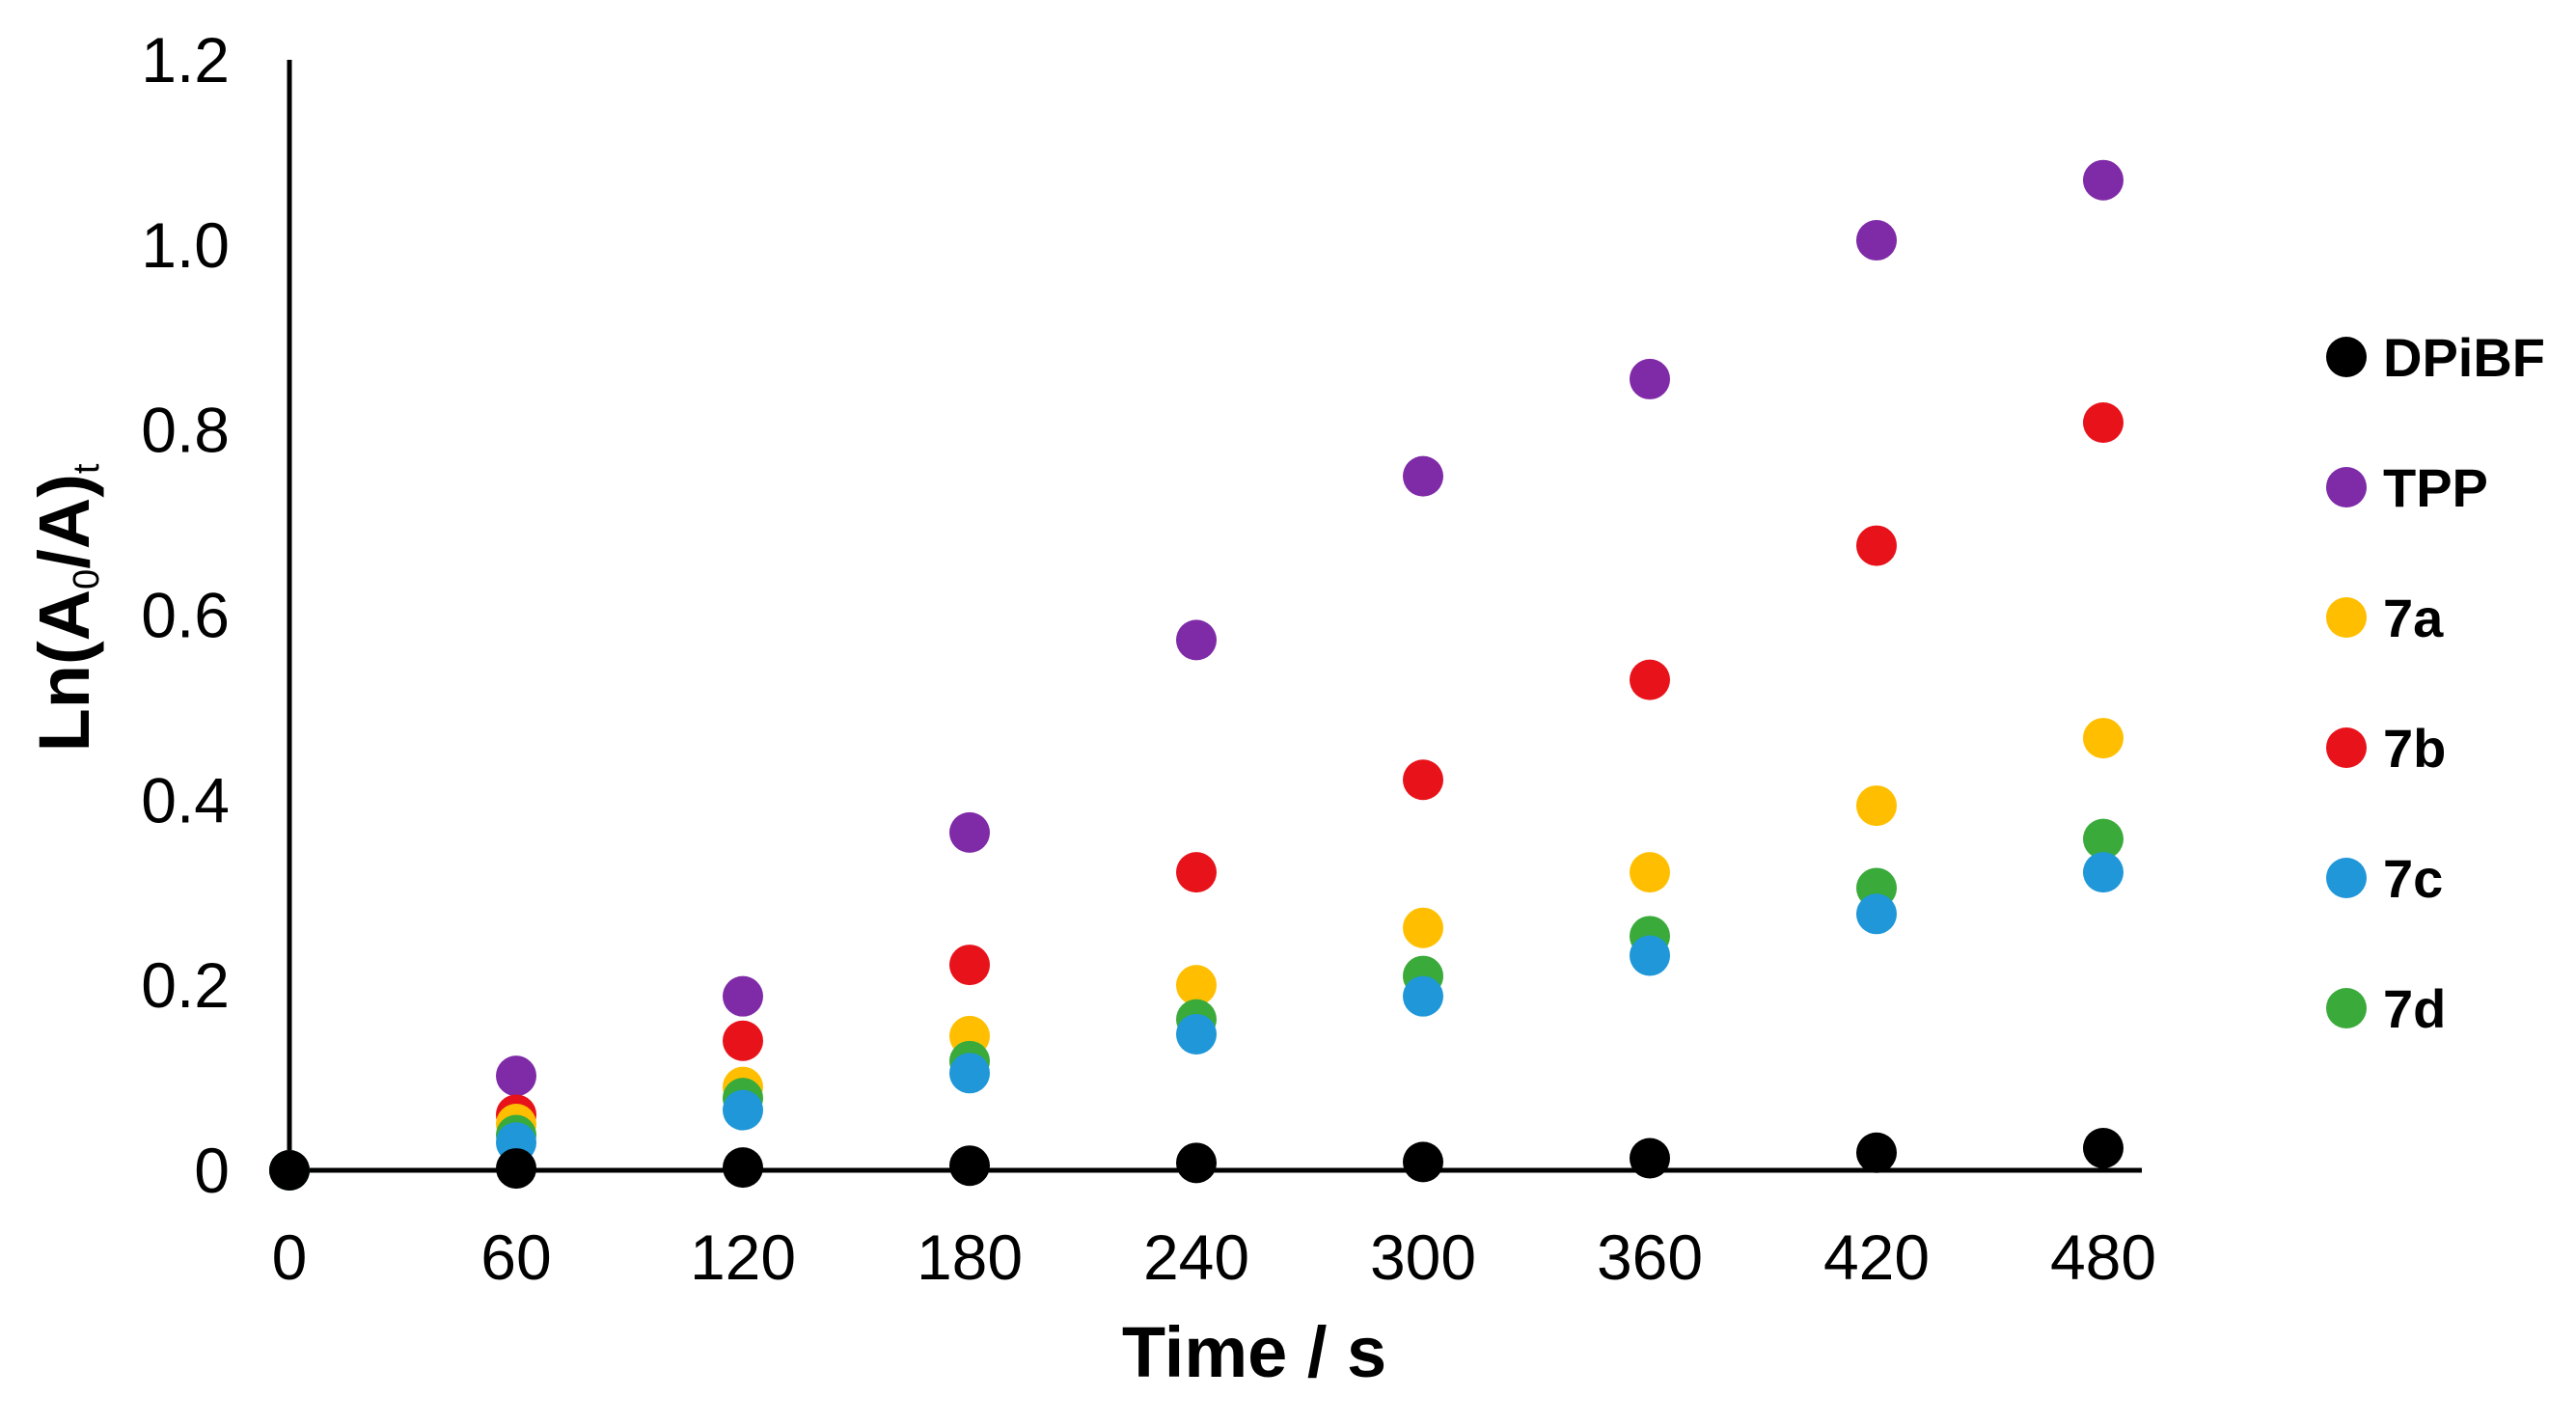 This screenshot has width=2576, height=1425. I want to click on legend-label-tpp: TPP, so click(2435, 487).